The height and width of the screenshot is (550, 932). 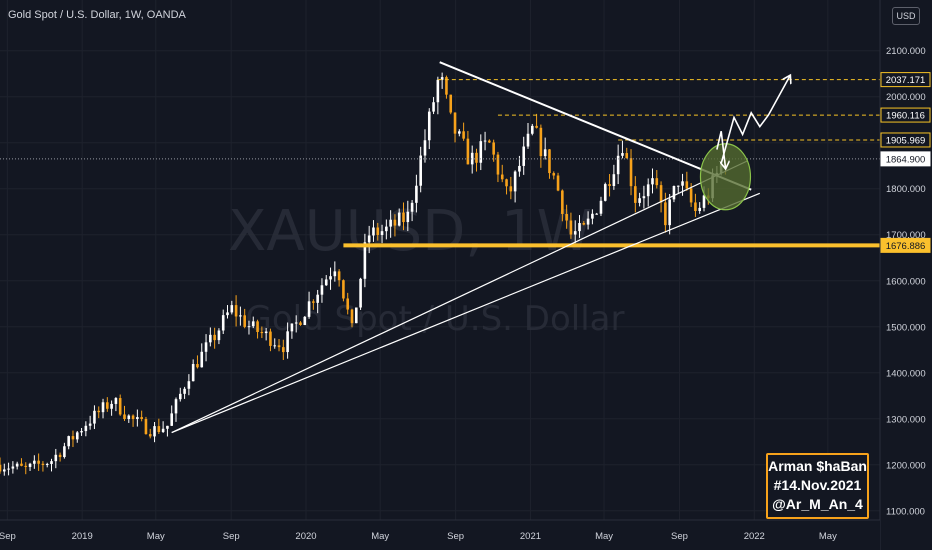 What do you see at coordinates (817, 504) in the screenshot?
I see `signature-line: @Ar_M_An_4` at bounding box center [817, 504].